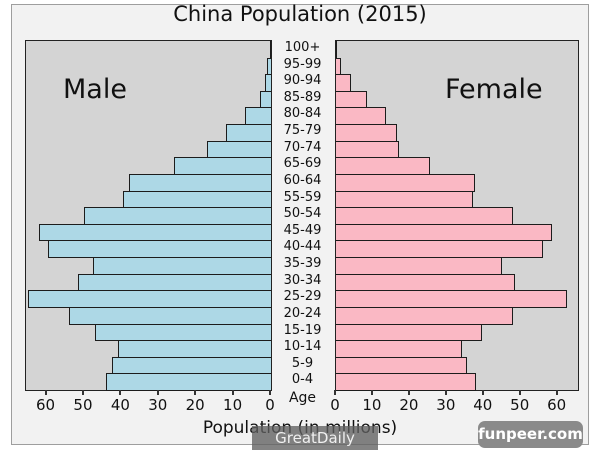 This screenshot has width=600, height=450. I want to click on tick-label-male-40: 40, so click(120, 405).